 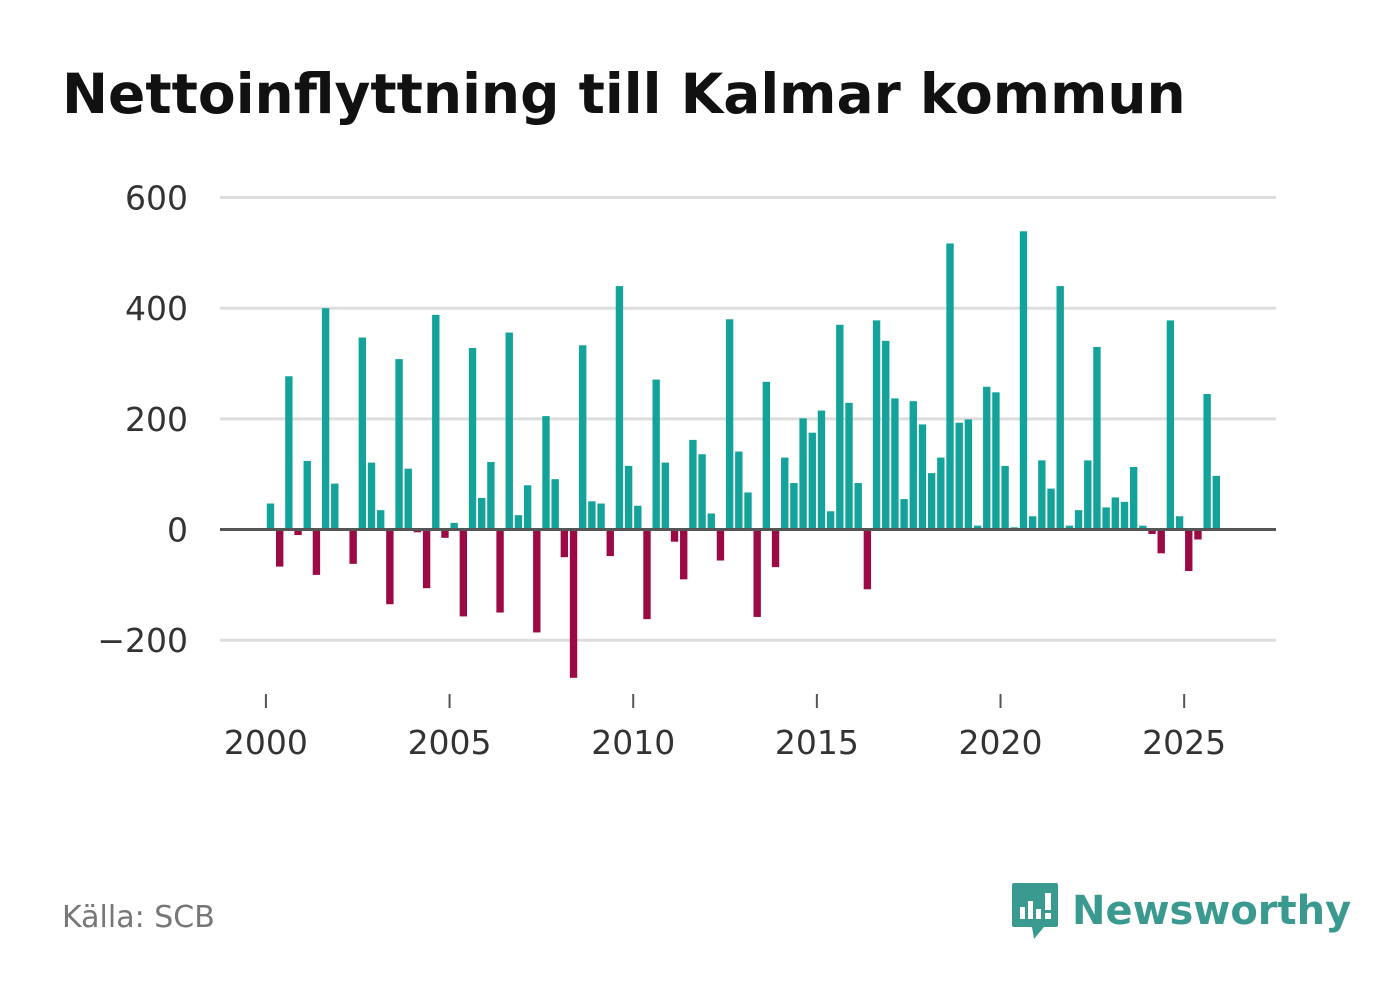 I want to click on newsworthy-logo-icon, so click(x=1035, y=911).